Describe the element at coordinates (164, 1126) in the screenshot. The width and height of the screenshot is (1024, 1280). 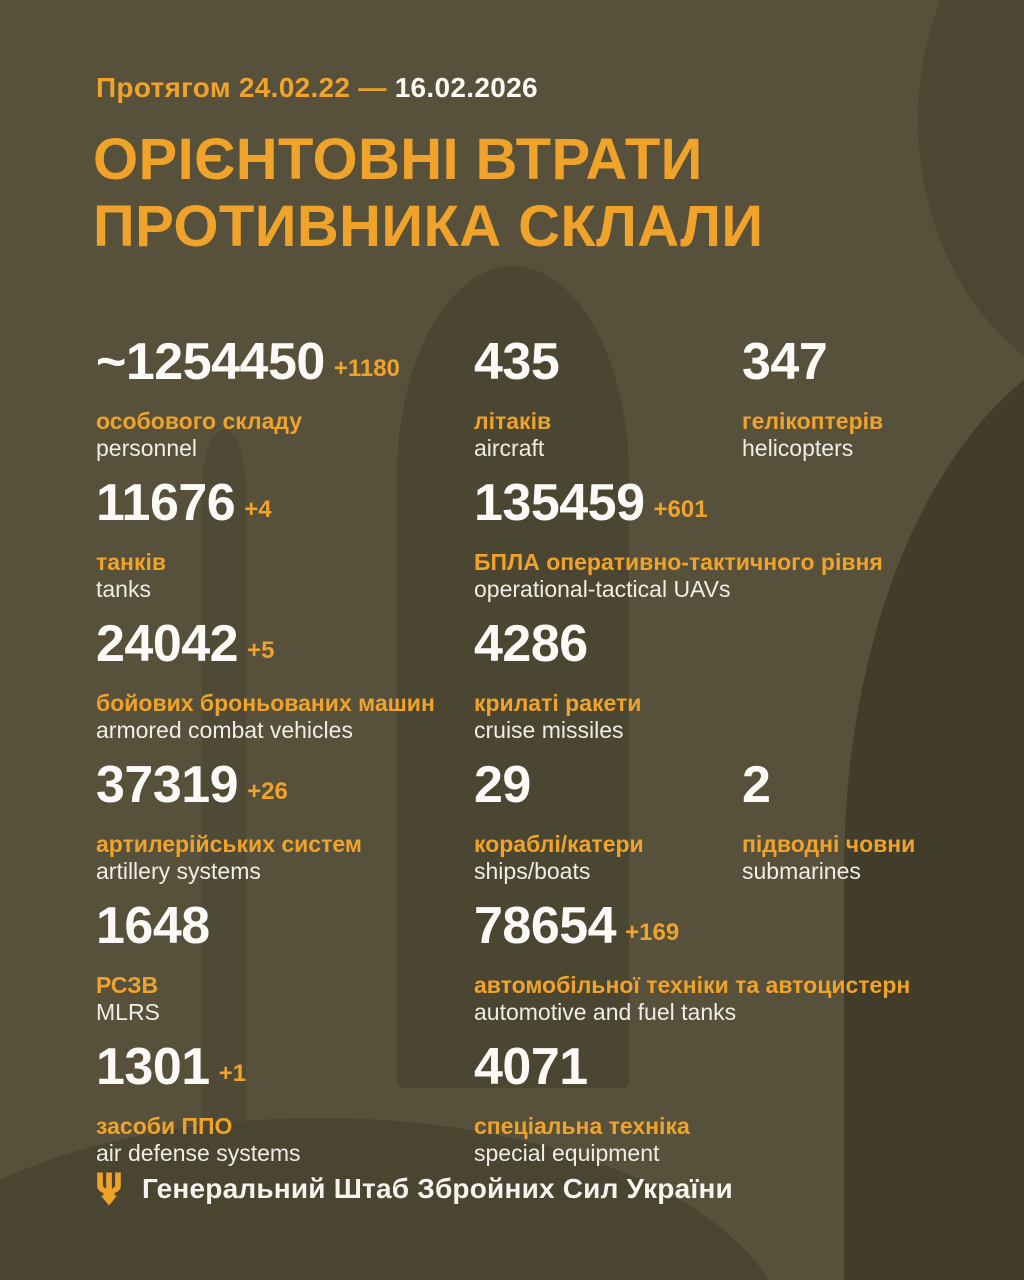
I see `stat-air-defense-label-uk: засоби ППО` at that location.